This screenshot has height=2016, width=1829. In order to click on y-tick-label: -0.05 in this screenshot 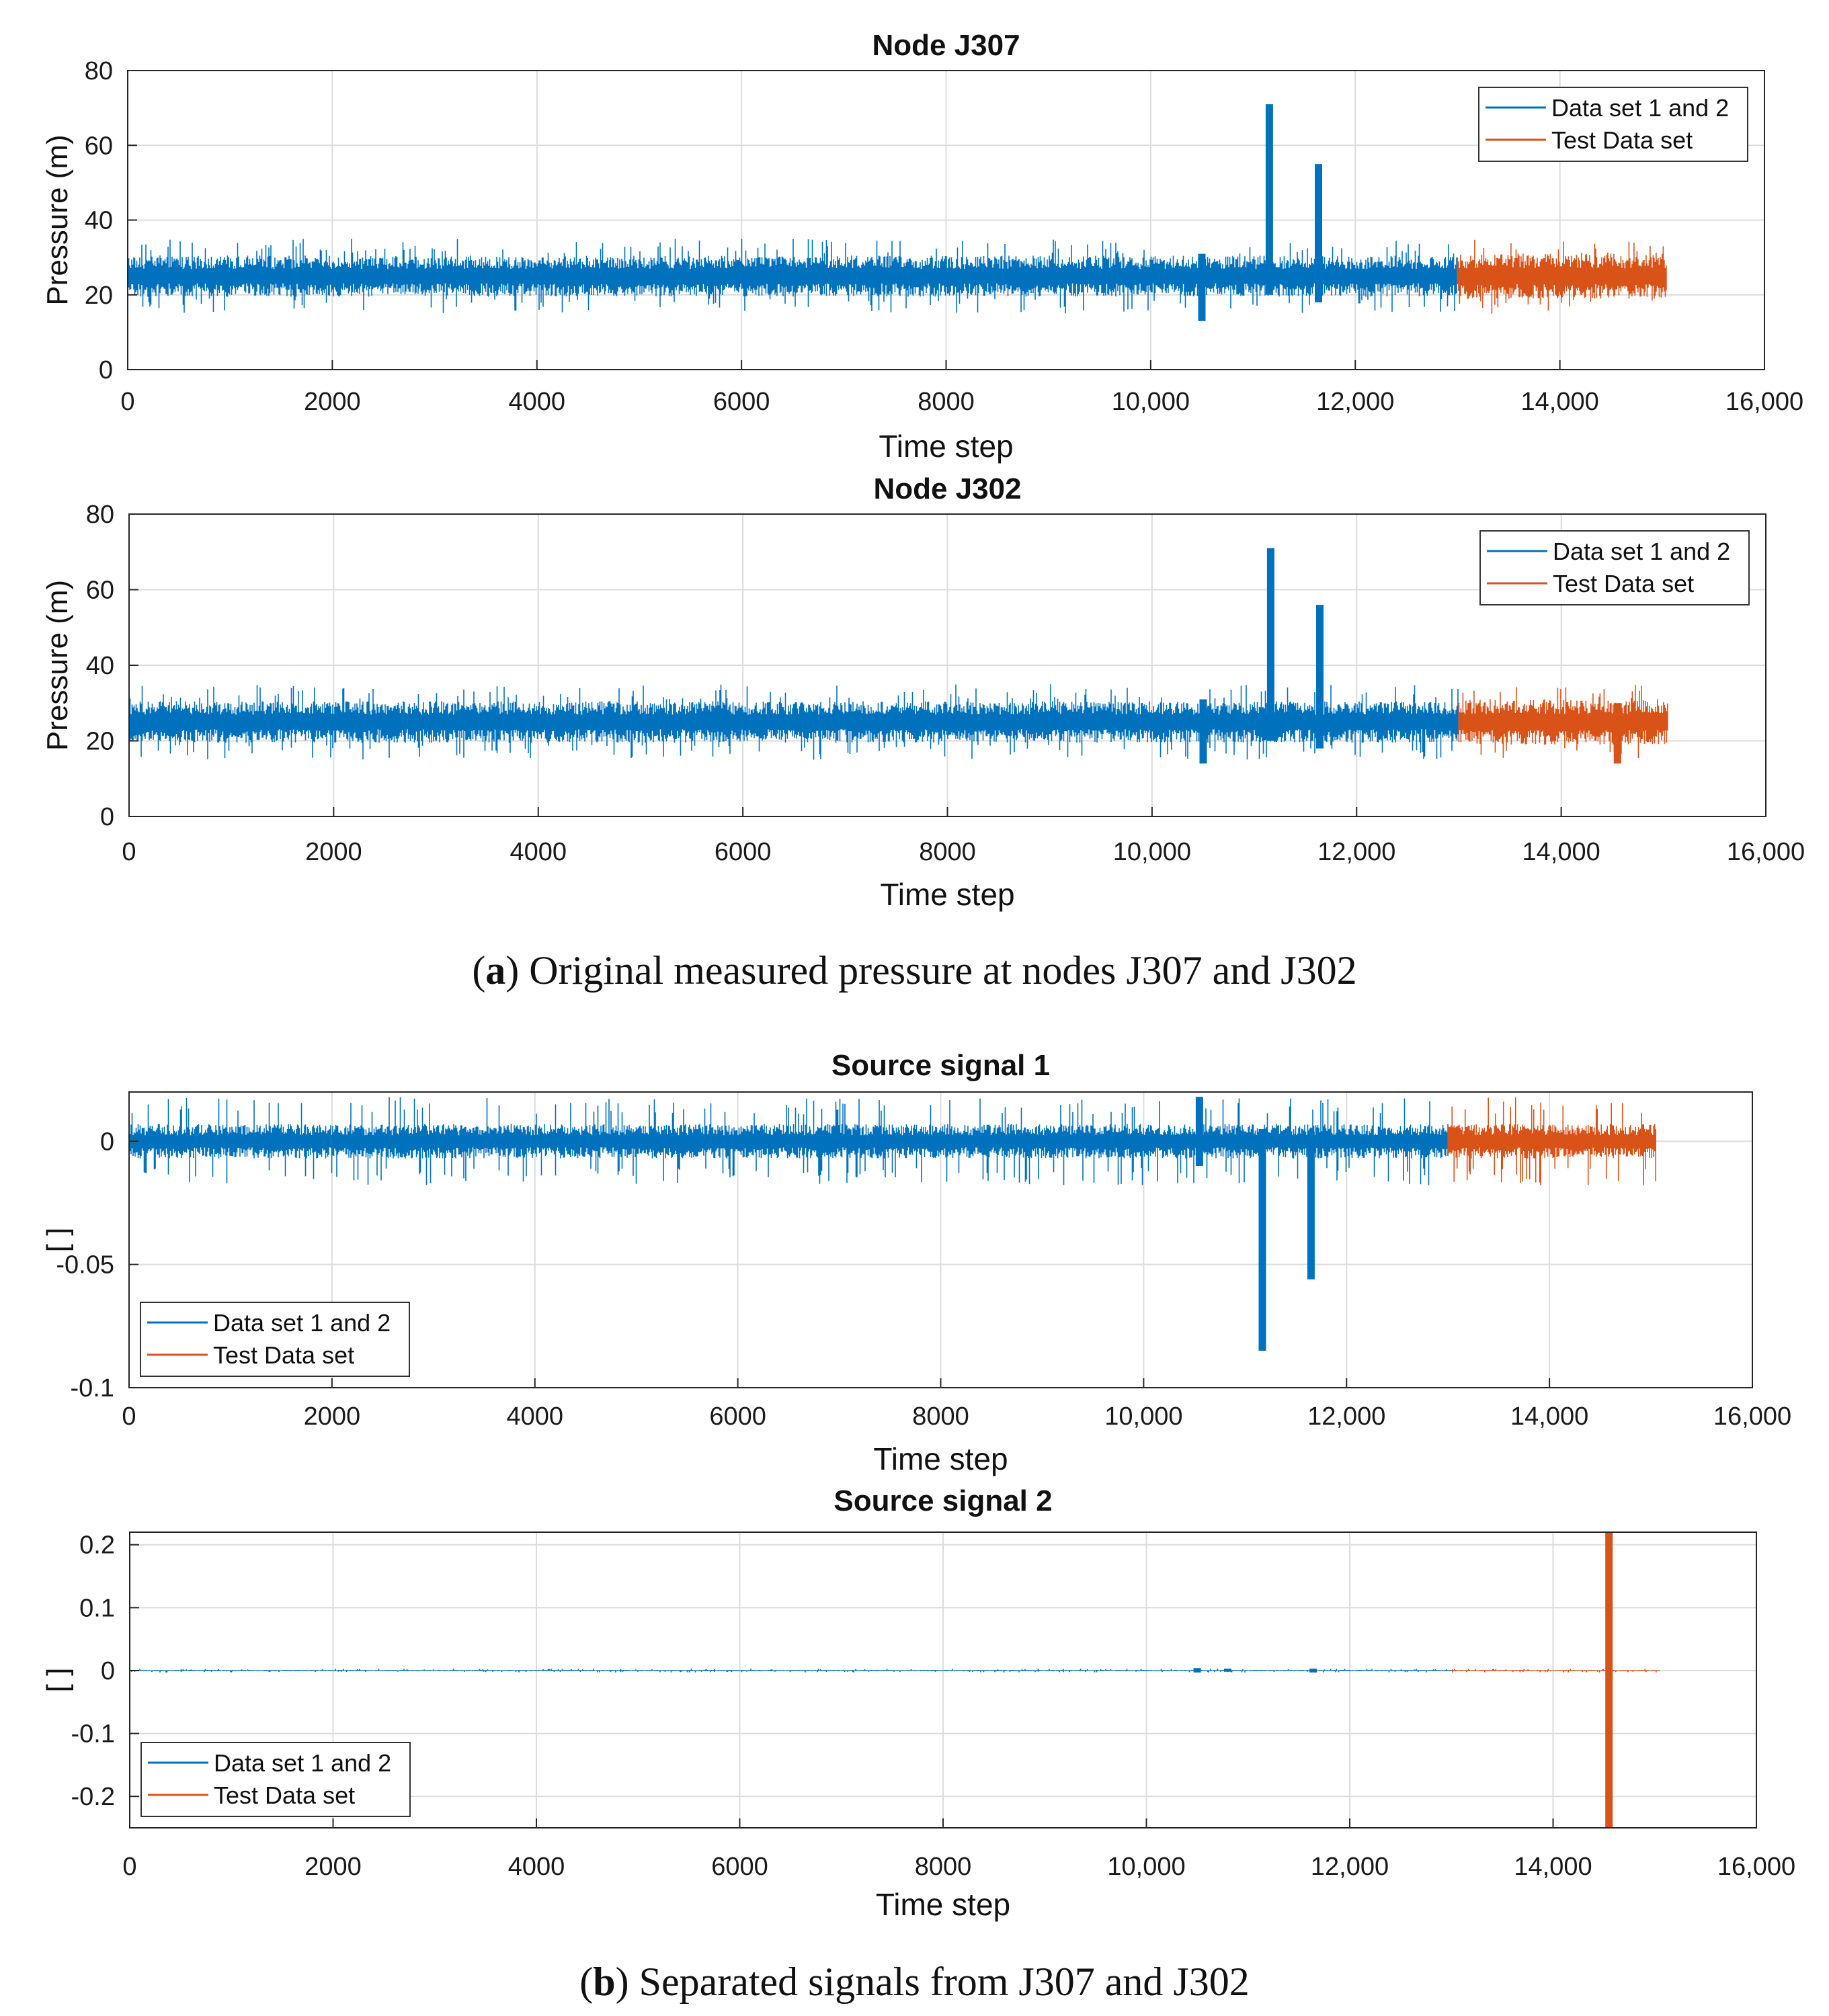, I will do `click(85, 1265)`.